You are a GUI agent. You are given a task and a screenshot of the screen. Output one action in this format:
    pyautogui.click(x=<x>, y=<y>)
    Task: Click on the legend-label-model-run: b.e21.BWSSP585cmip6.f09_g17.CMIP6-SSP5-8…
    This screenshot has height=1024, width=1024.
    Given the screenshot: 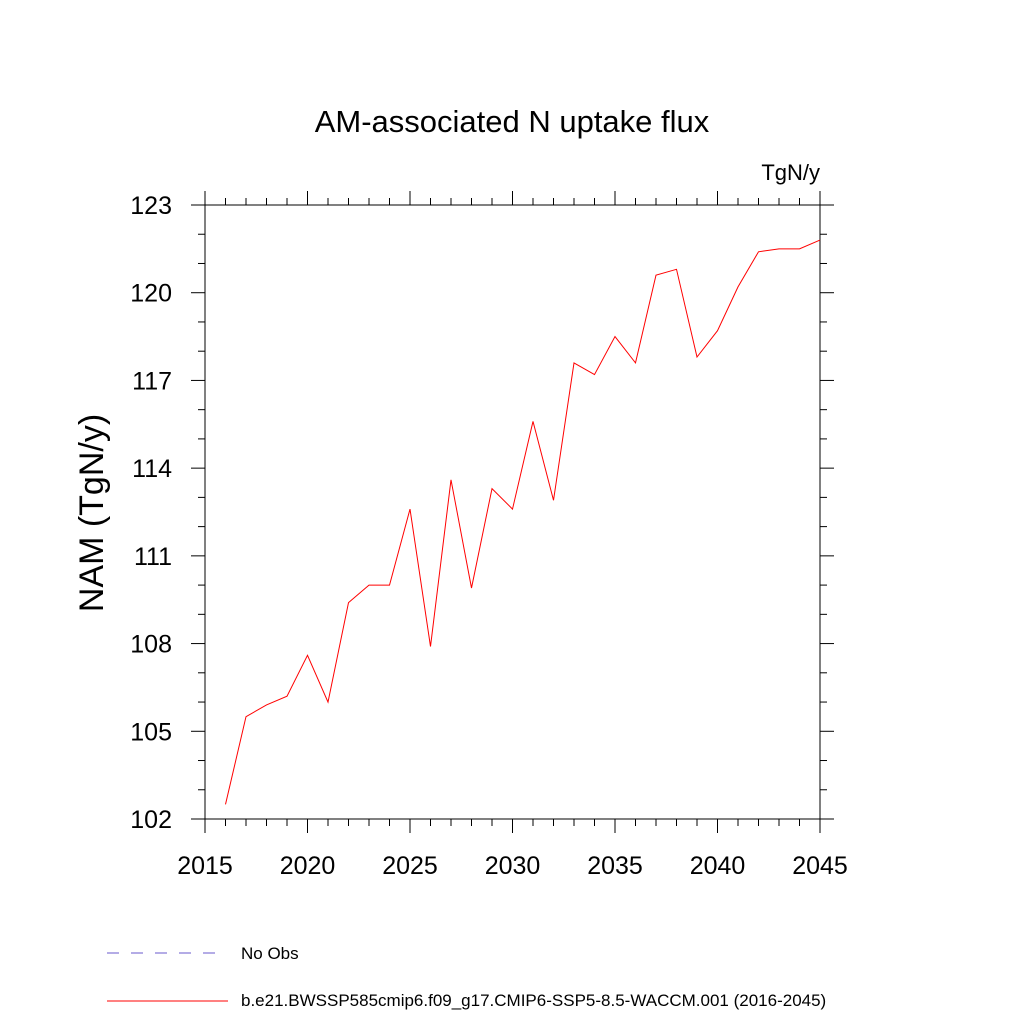 What is the action you would take?
    pyautogui.click(x=533, y=1000)
    